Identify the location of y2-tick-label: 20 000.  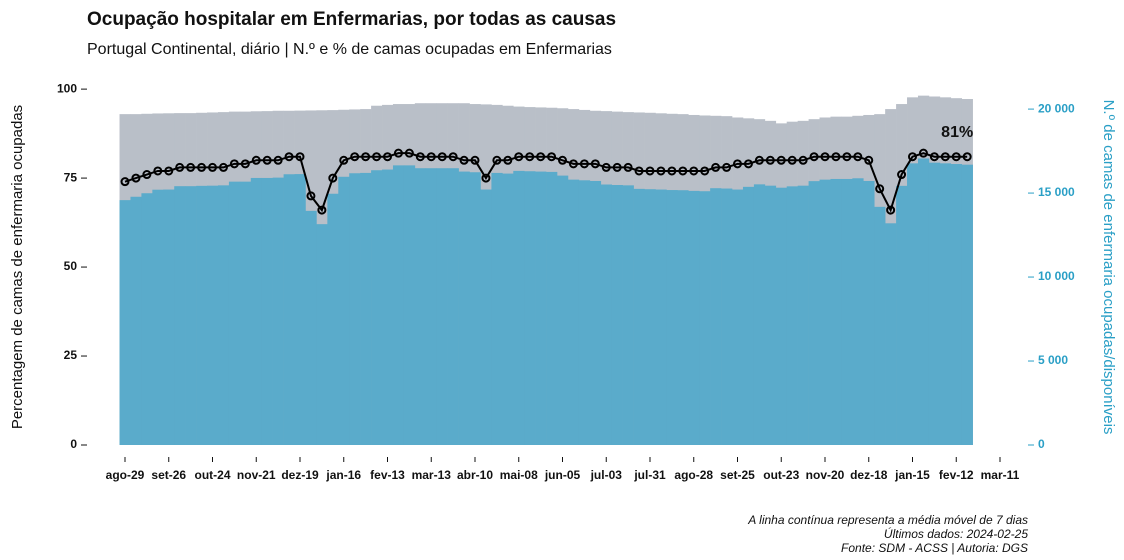
(1056, 108).